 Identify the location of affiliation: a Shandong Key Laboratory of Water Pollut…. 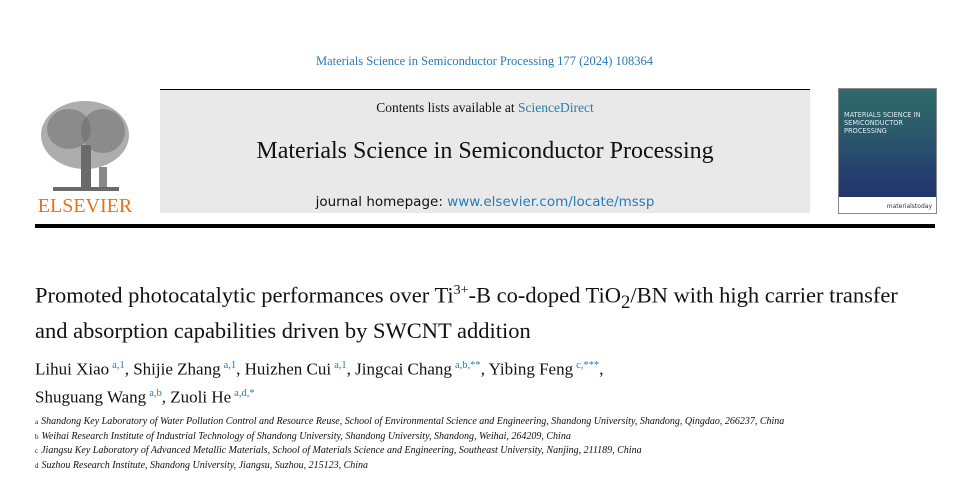
(485, 422).